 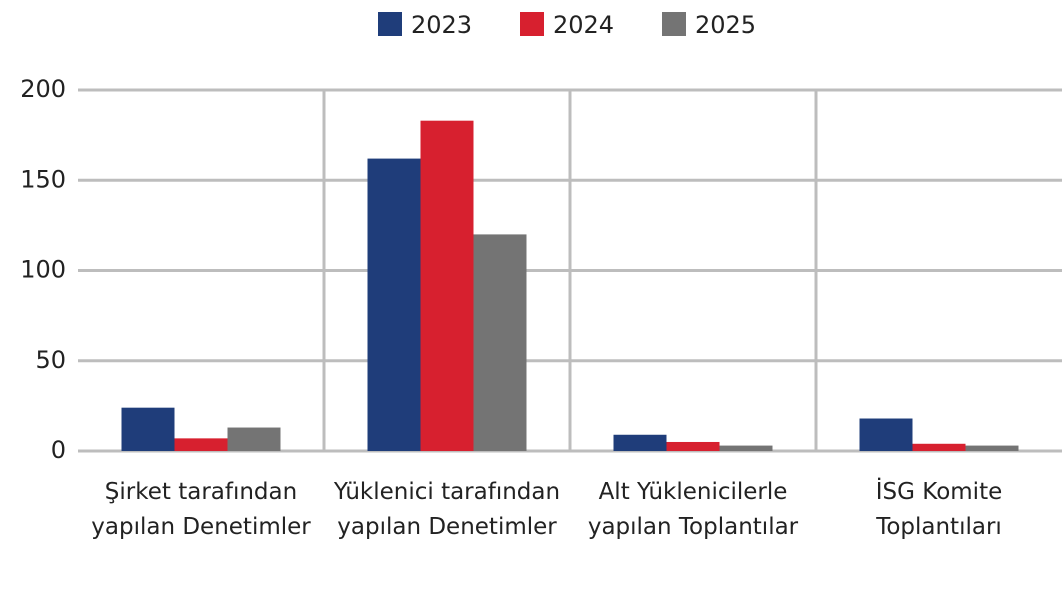 I want to click on x-tick-label: Alt Yüklenicilerle yapılan Toplantılar, so click(x=693, y=509).